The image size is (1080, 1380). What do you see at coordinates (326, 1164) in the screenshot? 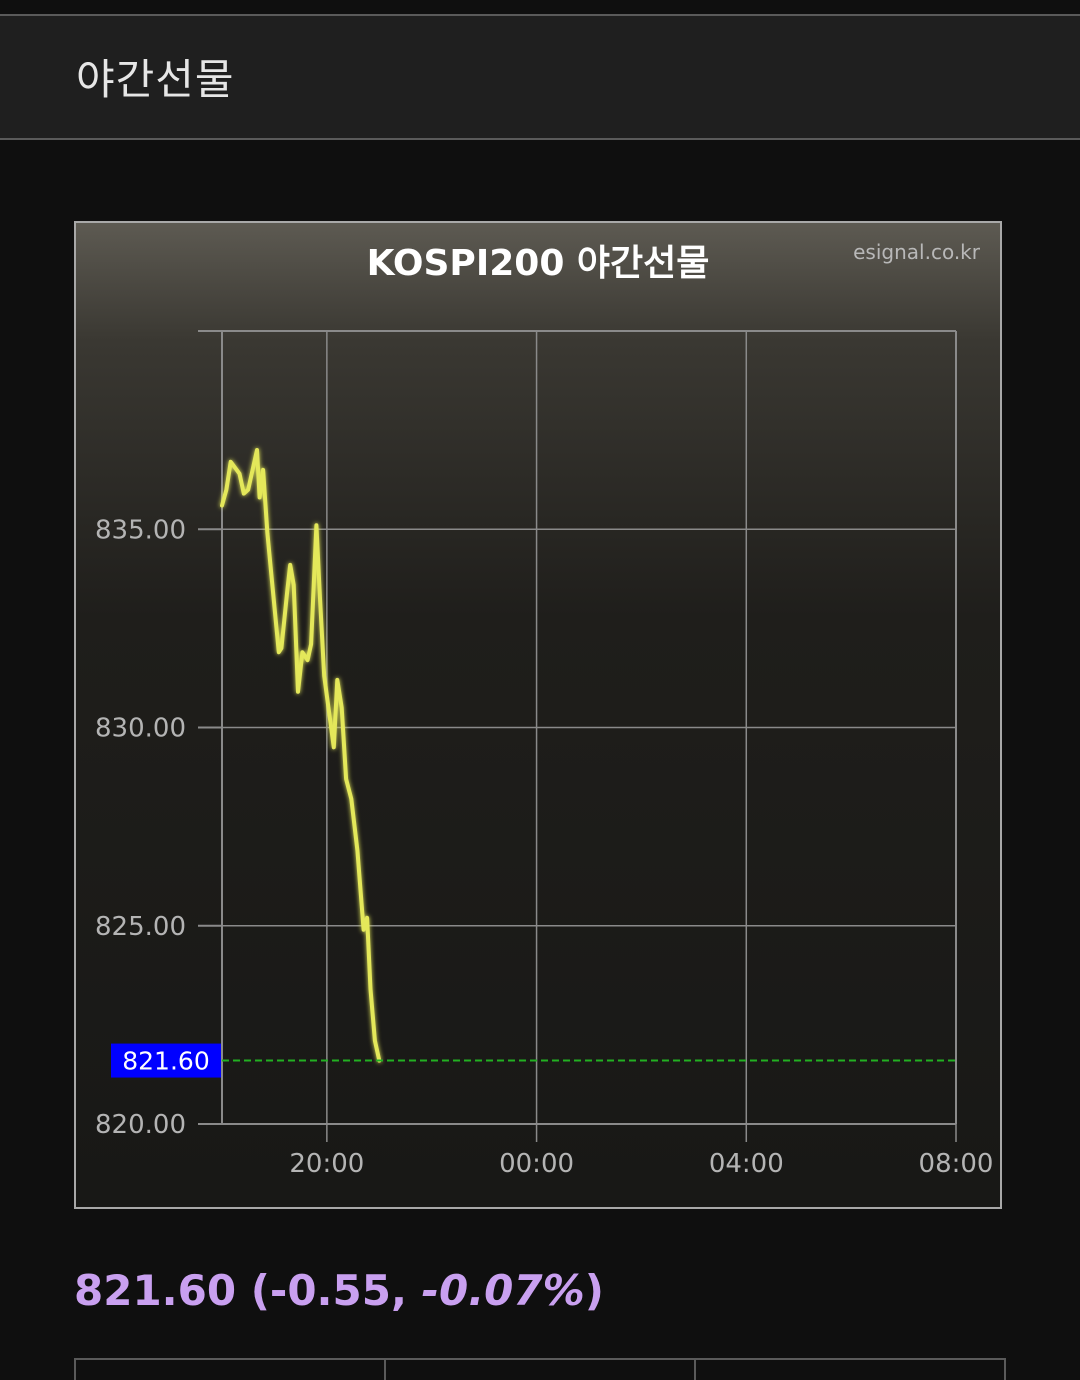
I see `x-tick-label: 20:00` at bounding box center [326, 1164].